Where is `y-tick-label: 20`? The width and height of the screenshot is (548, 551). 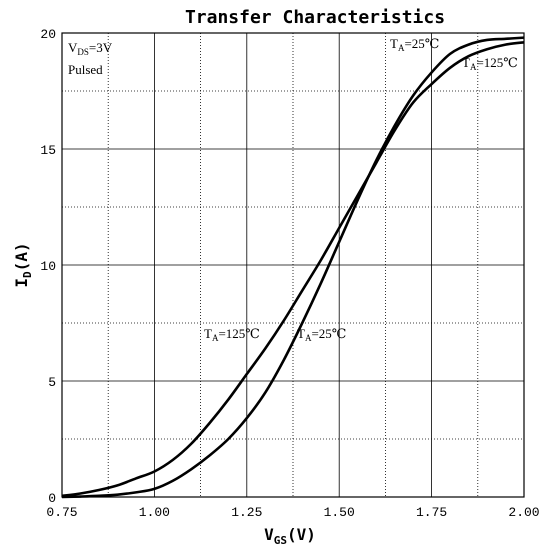 y-tick-label: 20 is located at coordinates (48, 34).